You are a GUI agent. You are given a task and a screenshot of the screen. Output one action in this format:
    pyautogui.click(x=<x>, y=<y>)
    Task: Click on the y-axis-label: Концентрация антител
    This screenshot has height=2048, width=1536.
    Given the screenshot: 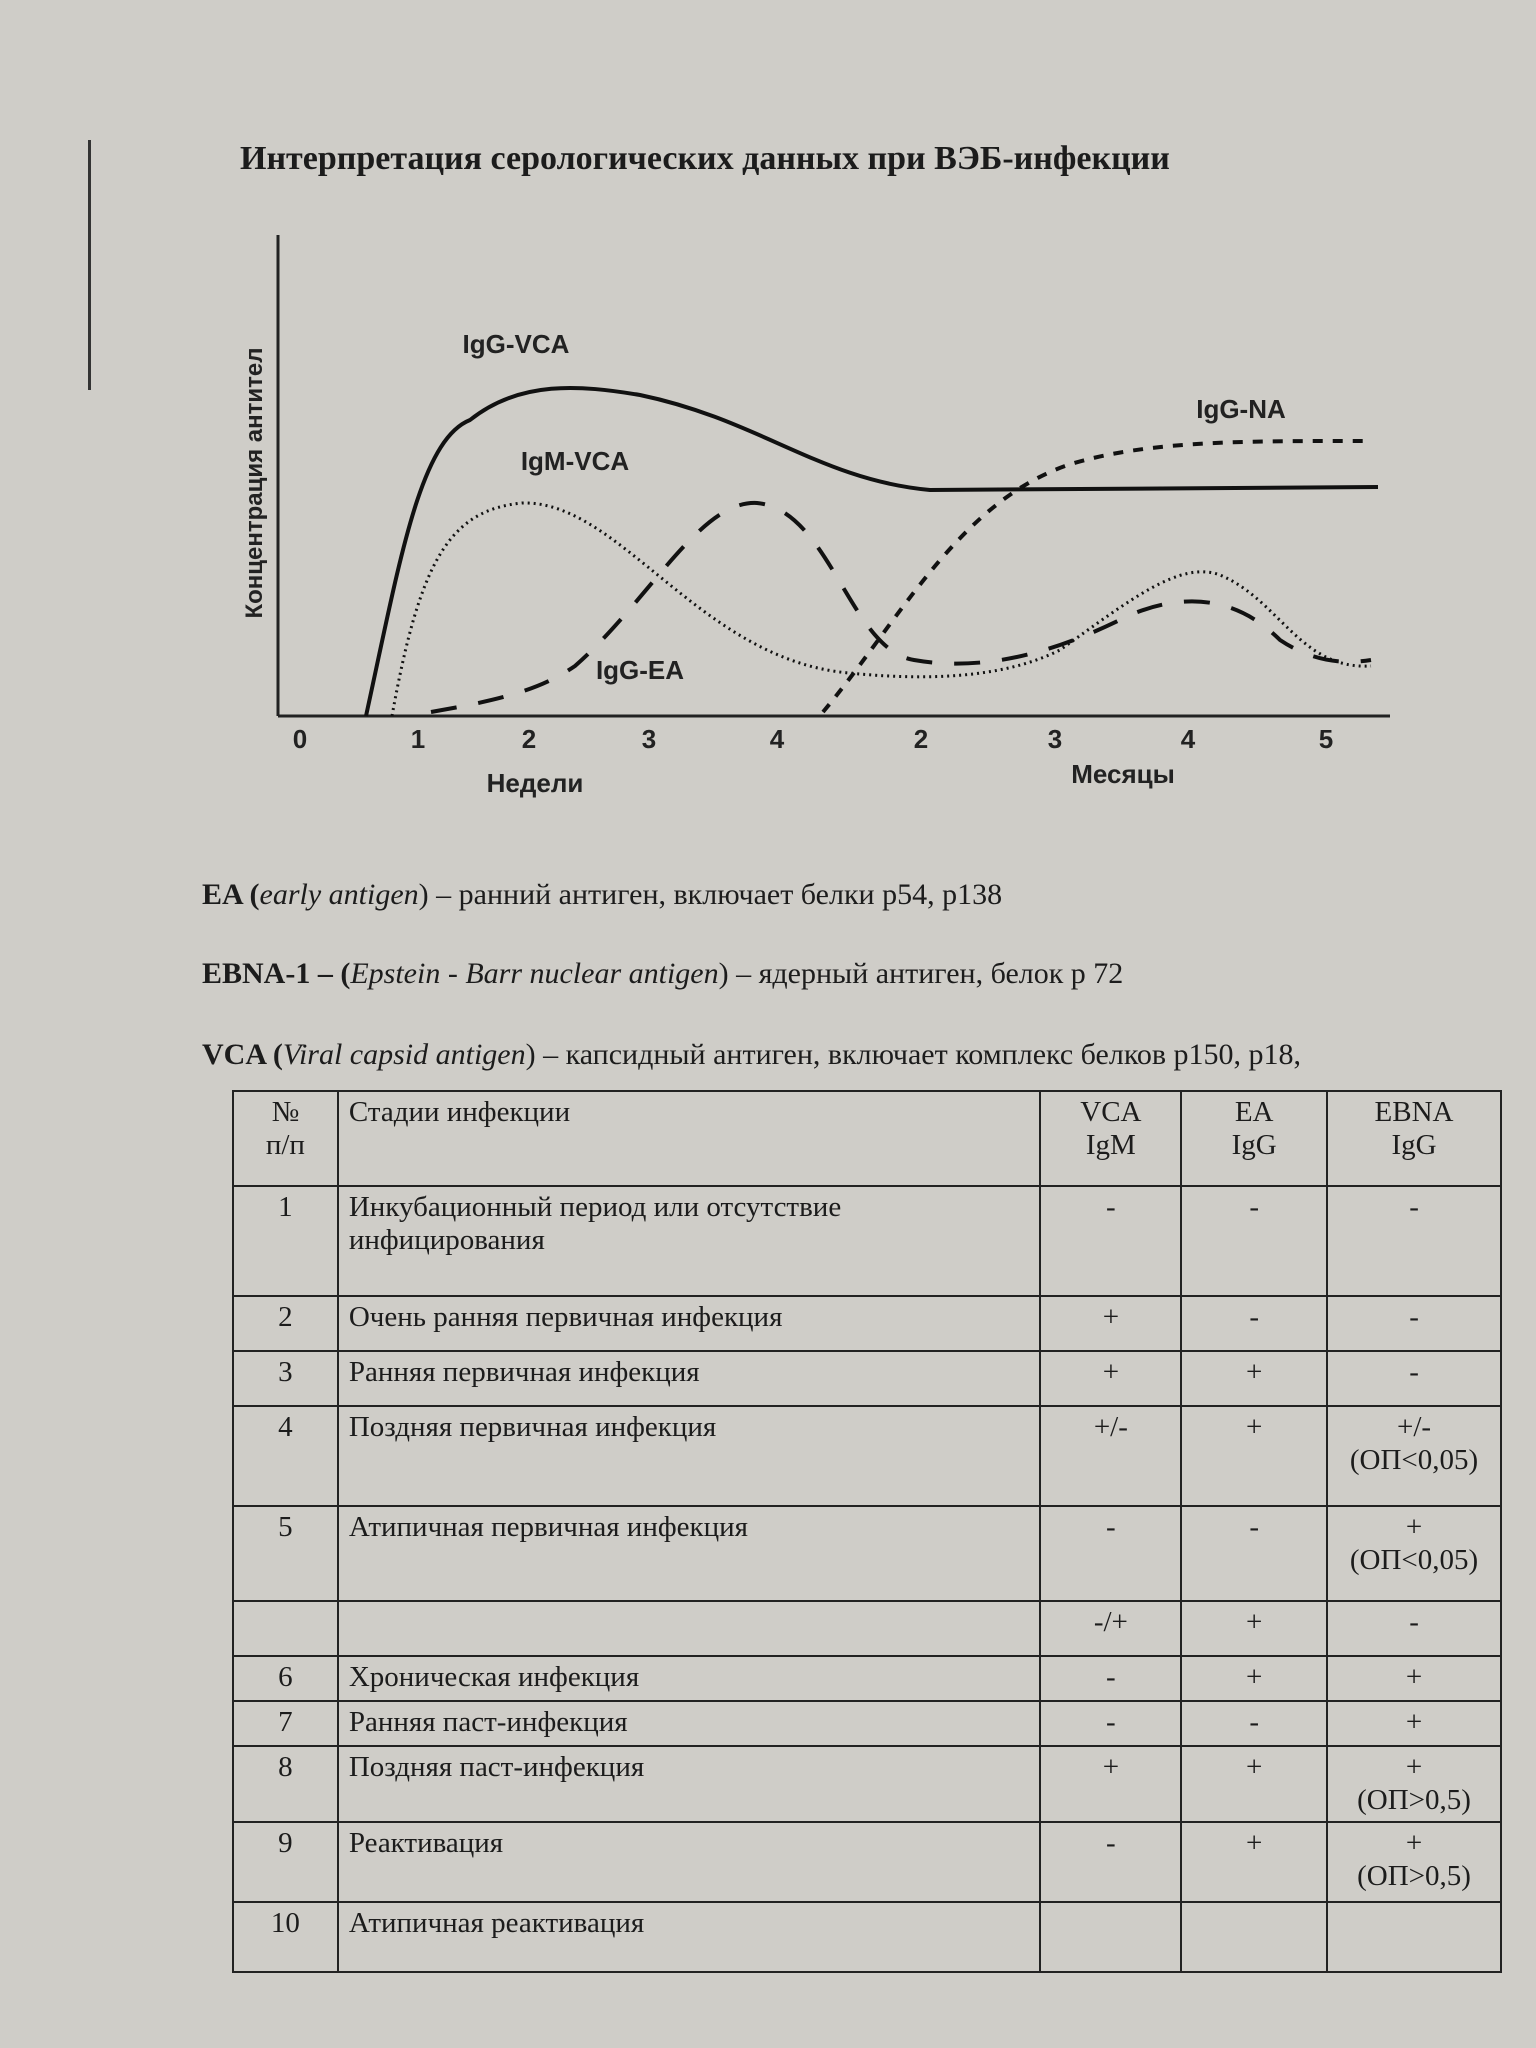 What is the action you would take?
    pyautogui.click(x=254, y=482)
    